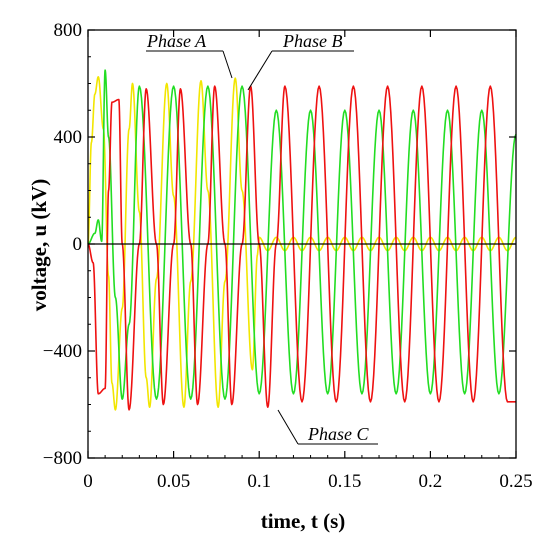 This screenshot has width=550, height=546. I want to click on x-axis-title: time, t (s), so click(303, 521).